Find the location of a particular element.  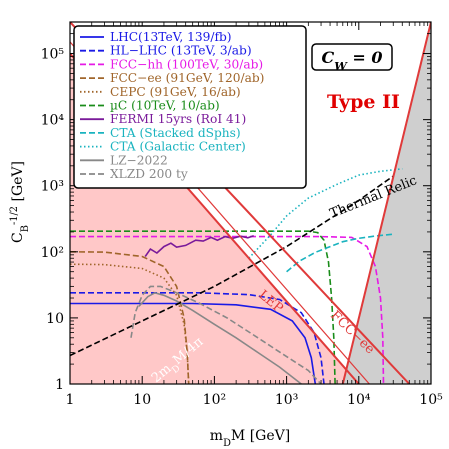

y-tick-label: 10³ is located at coordinates (52, 187).